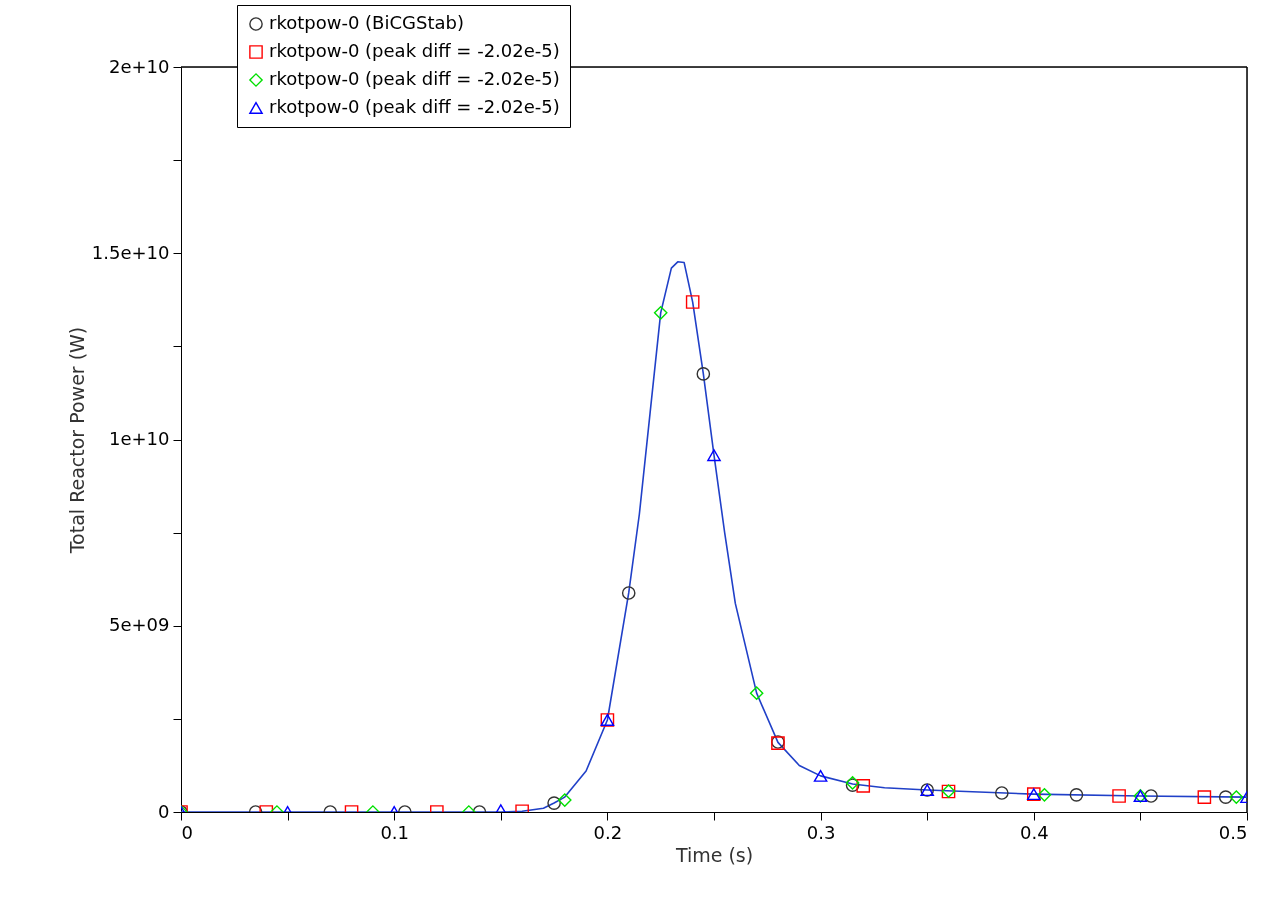 The image size is (1268, 905). I want to click on y-axis-title: Total Reactor Power (W), so click(76, 440).